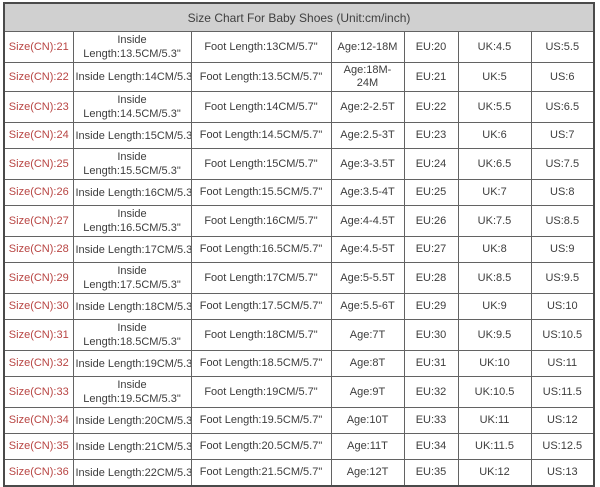 The height and width of the screenshot is (487, 600). Describe the element at coordinates (431, 47) in the screenshot. I see `eu-size-cell: EU:20` at that location.